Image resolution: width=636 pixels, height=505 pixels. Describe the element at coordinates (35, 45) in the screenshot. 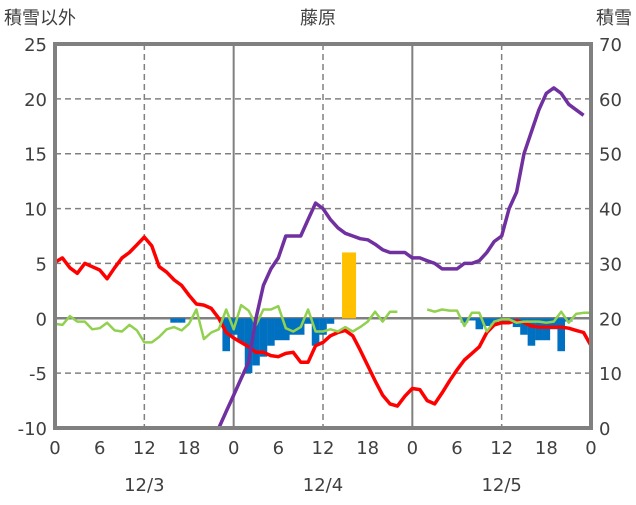

I see `y-tick-left: 25` at that location.